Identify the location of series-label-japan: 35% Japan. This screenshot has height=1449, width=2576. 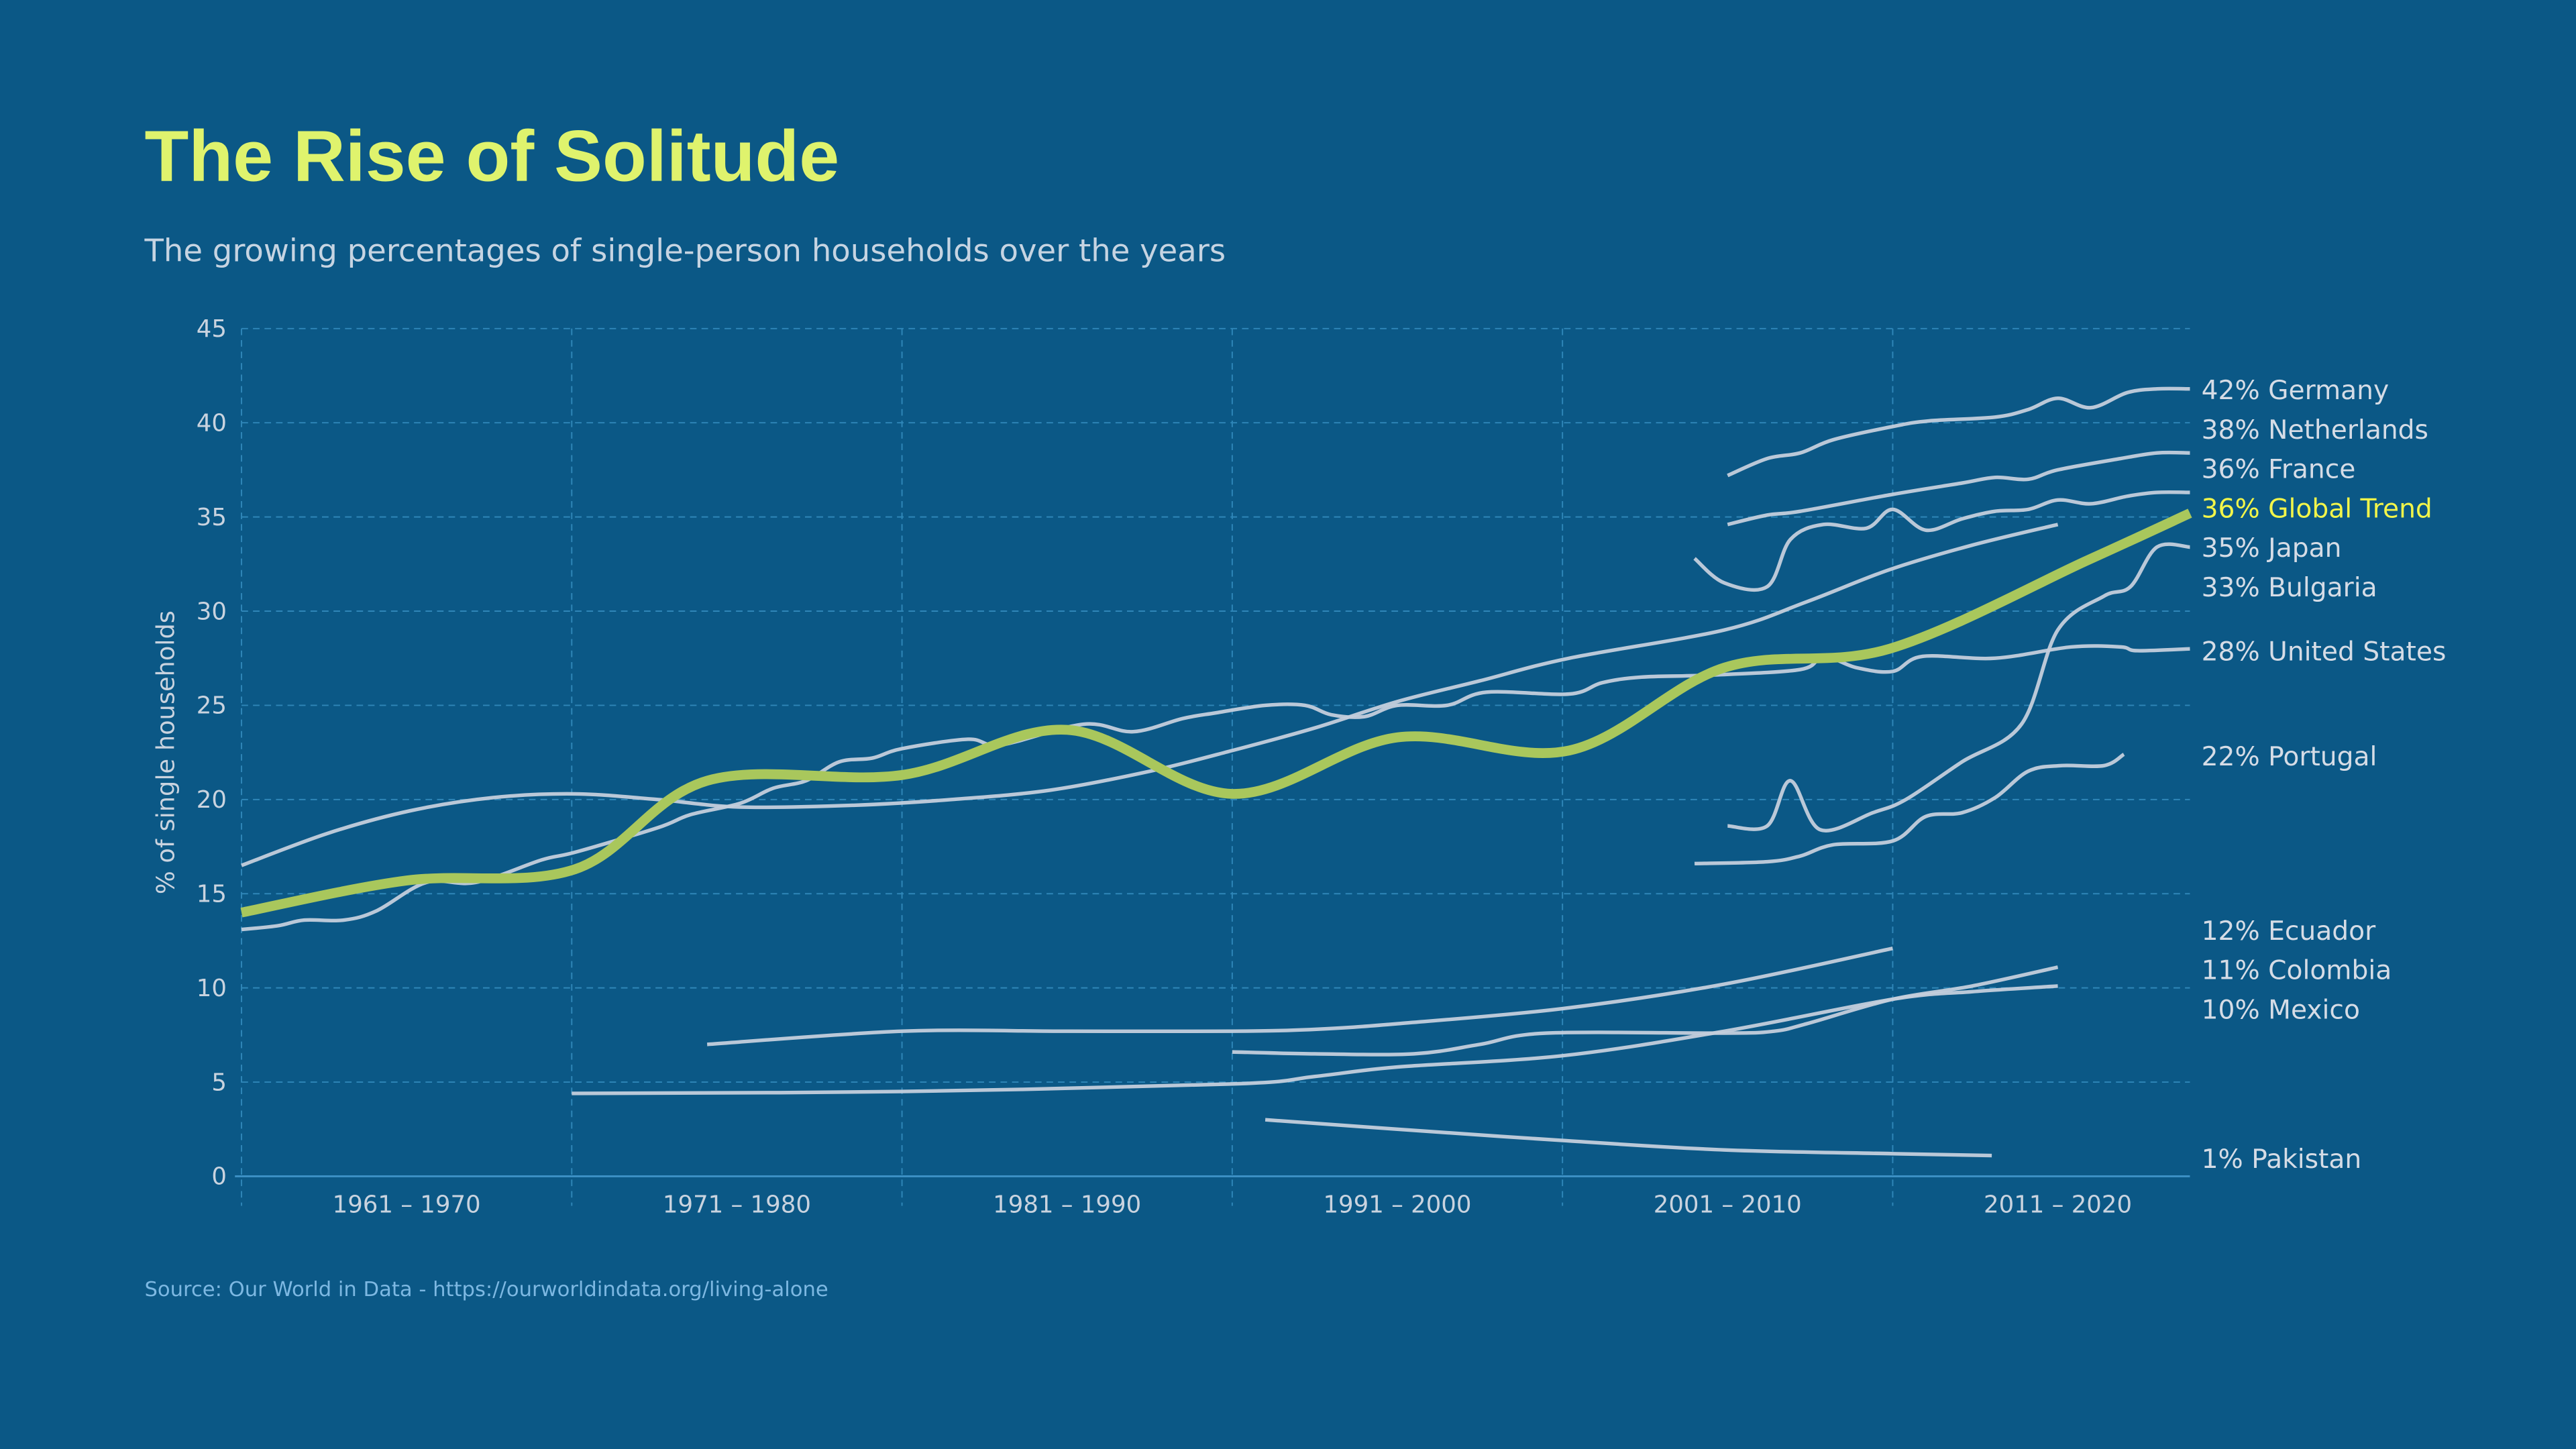
(2272, 548).